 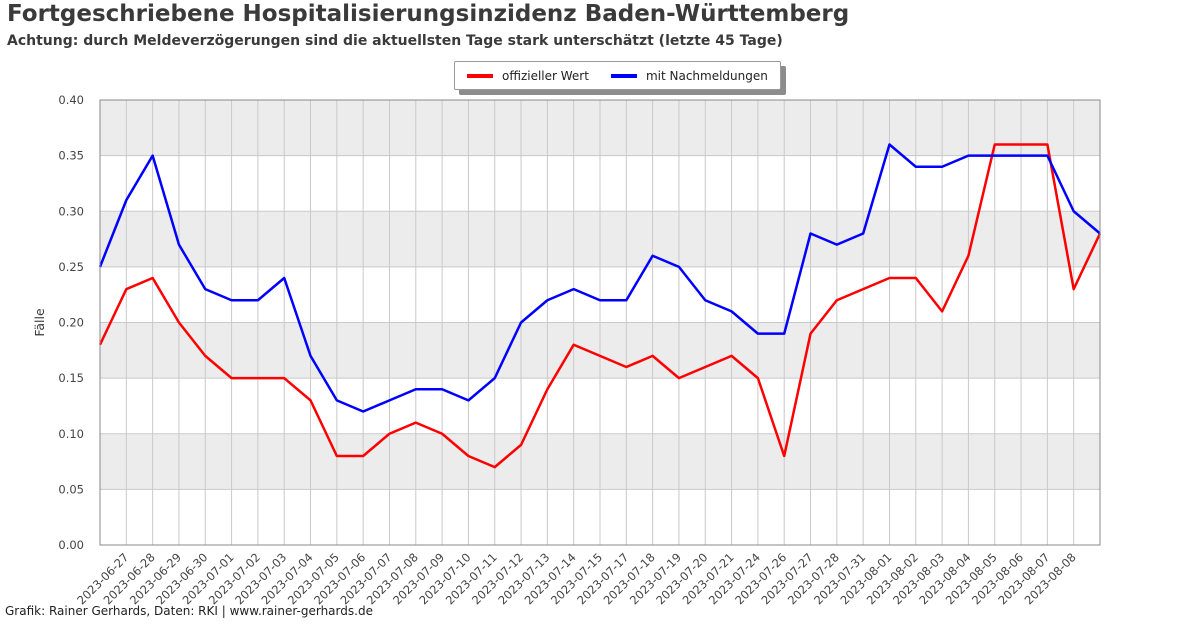 What do you see at coordinates (706, 75) in the screenshot?
I see `legend-label: mit Nachmeldungen` at bounding box center [706, 75].